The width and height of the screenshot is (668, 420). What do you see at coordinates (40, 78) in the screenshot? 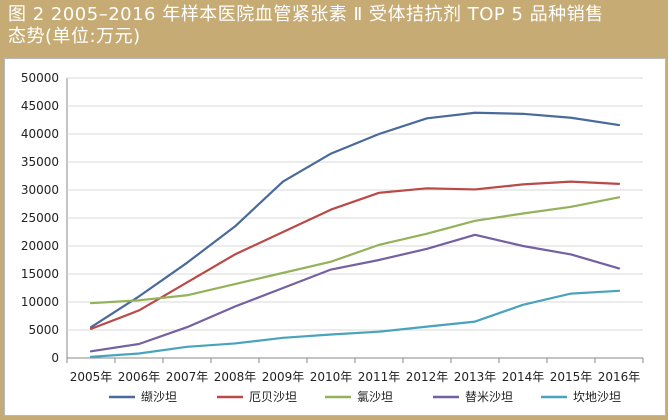
I see `y-tick-label: 50000` at bounding box center [40, 78].